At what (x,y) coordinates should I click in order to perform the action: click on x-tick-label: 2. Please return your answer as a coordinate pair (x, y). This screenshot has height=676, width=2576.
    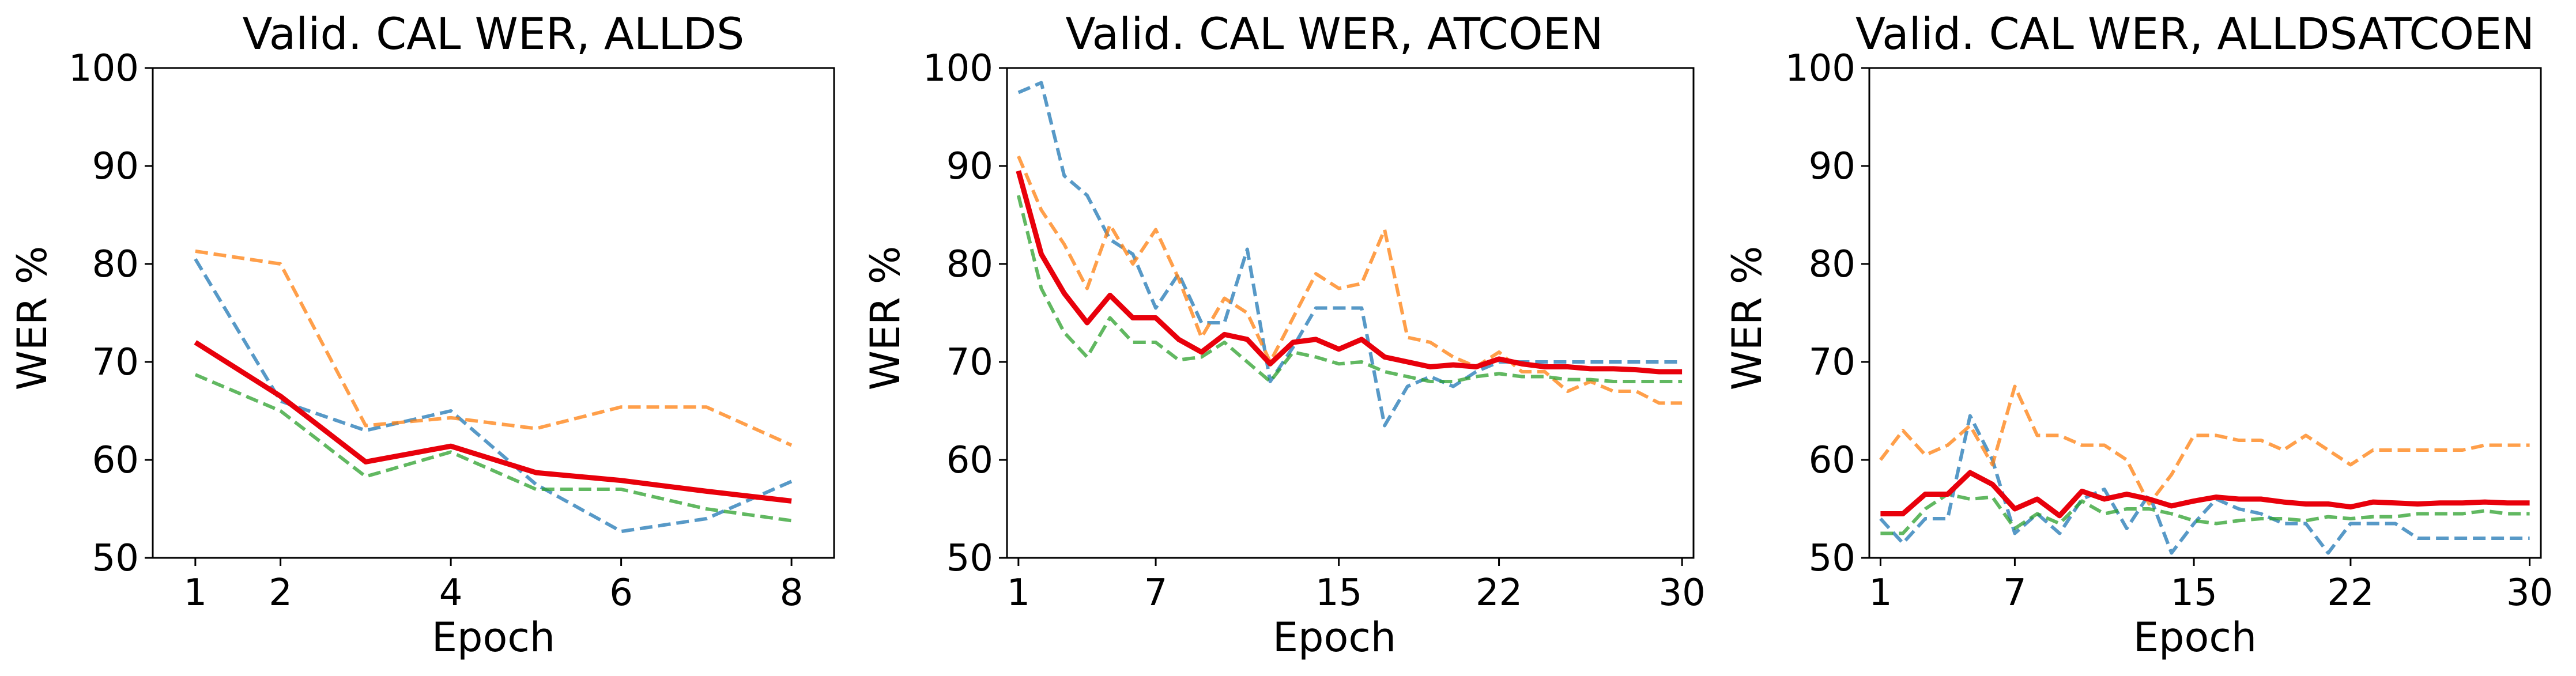
    Looking at the image, I should click on (280, 593).